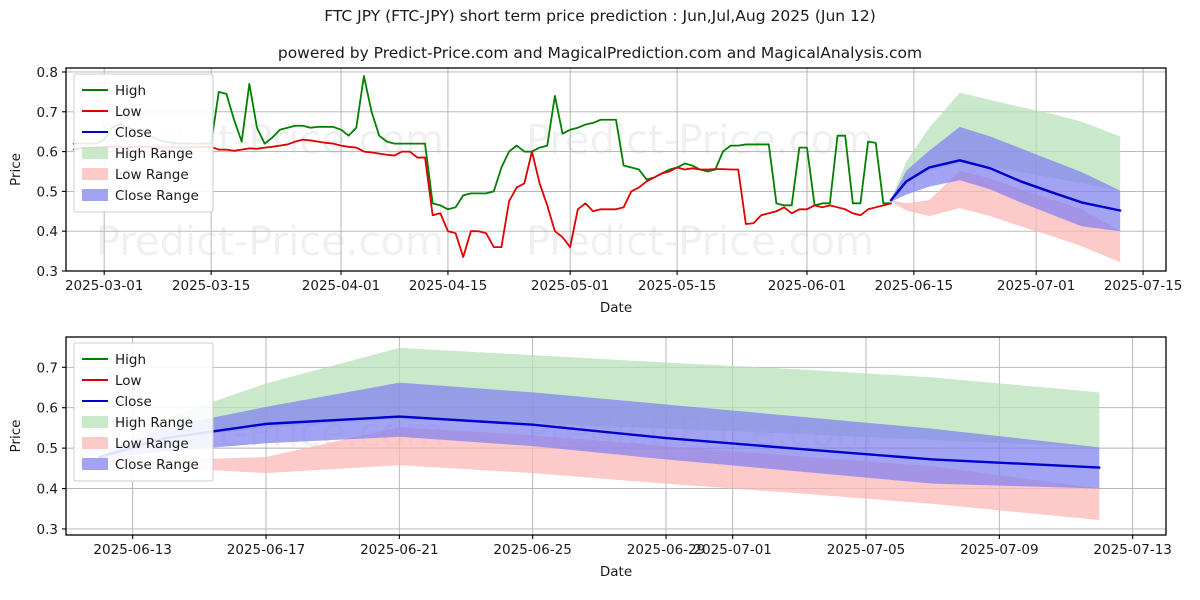 The width and height of the screenshot is (1200, 600). What do you see at coordinates (1132, 550) in the screenshot?
I see `xtick-label: 2025-07-13` at bounding box center [1132, 550].